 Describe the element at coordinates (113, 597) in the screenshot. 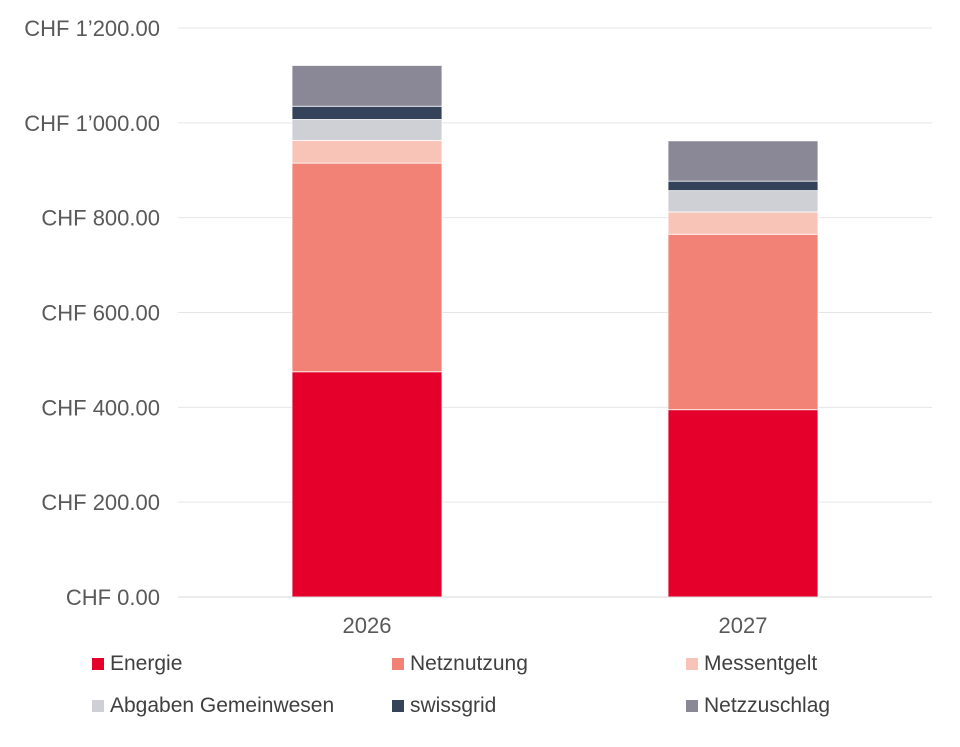

I see `y-tick-label: CHF 0.00` at that location.